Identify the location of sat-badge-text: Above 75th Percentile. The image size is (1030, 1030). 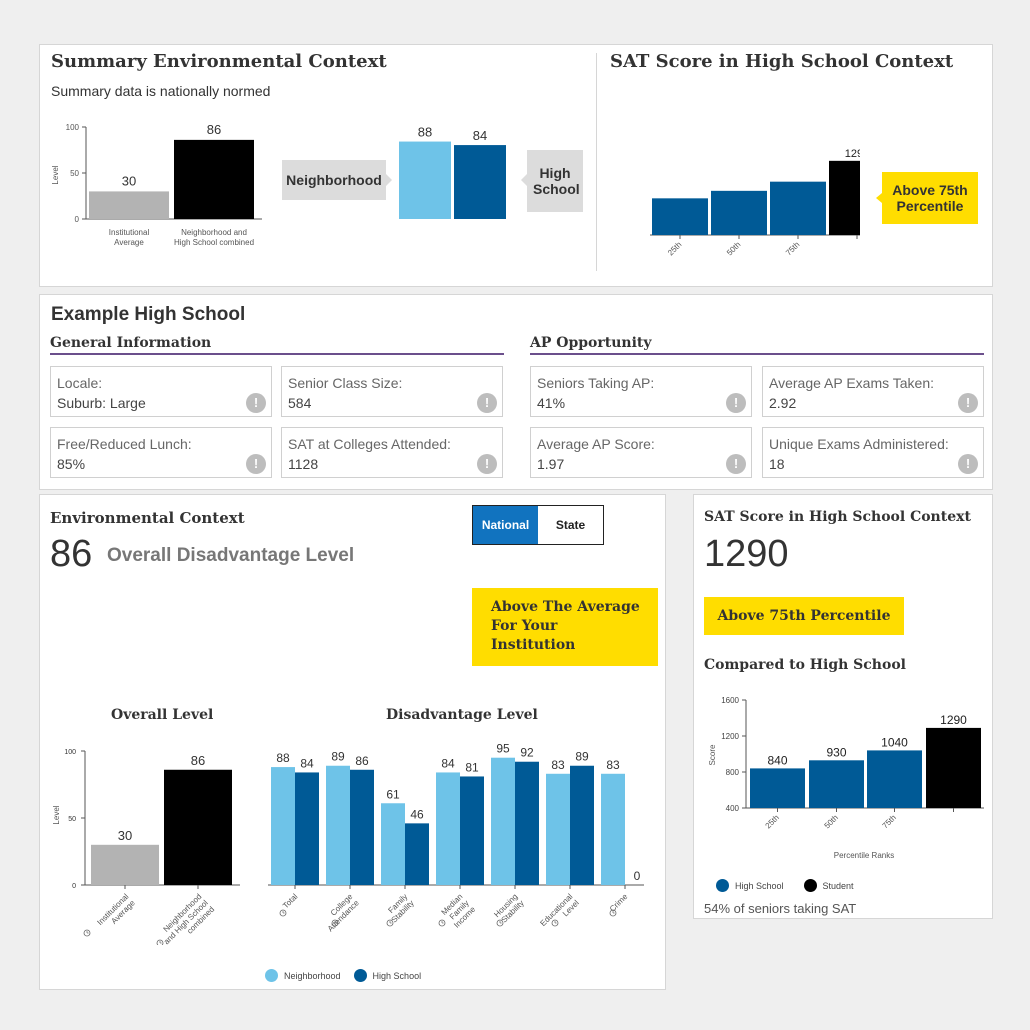
(804, 616).